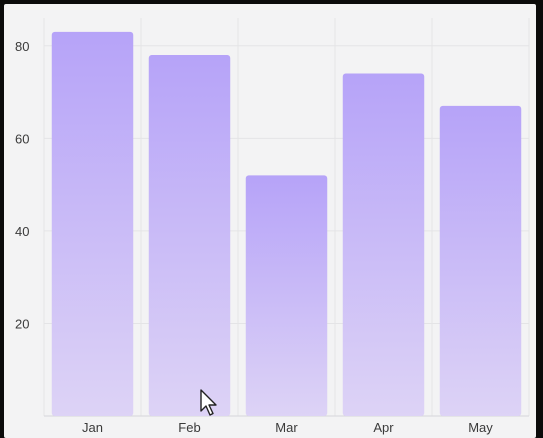 This screenshot has height=438, width=543. What do you see at coordinates (189, 427) in the screenshot?
I see `x-tick-label: Feb` at bounding box center [189, 427].